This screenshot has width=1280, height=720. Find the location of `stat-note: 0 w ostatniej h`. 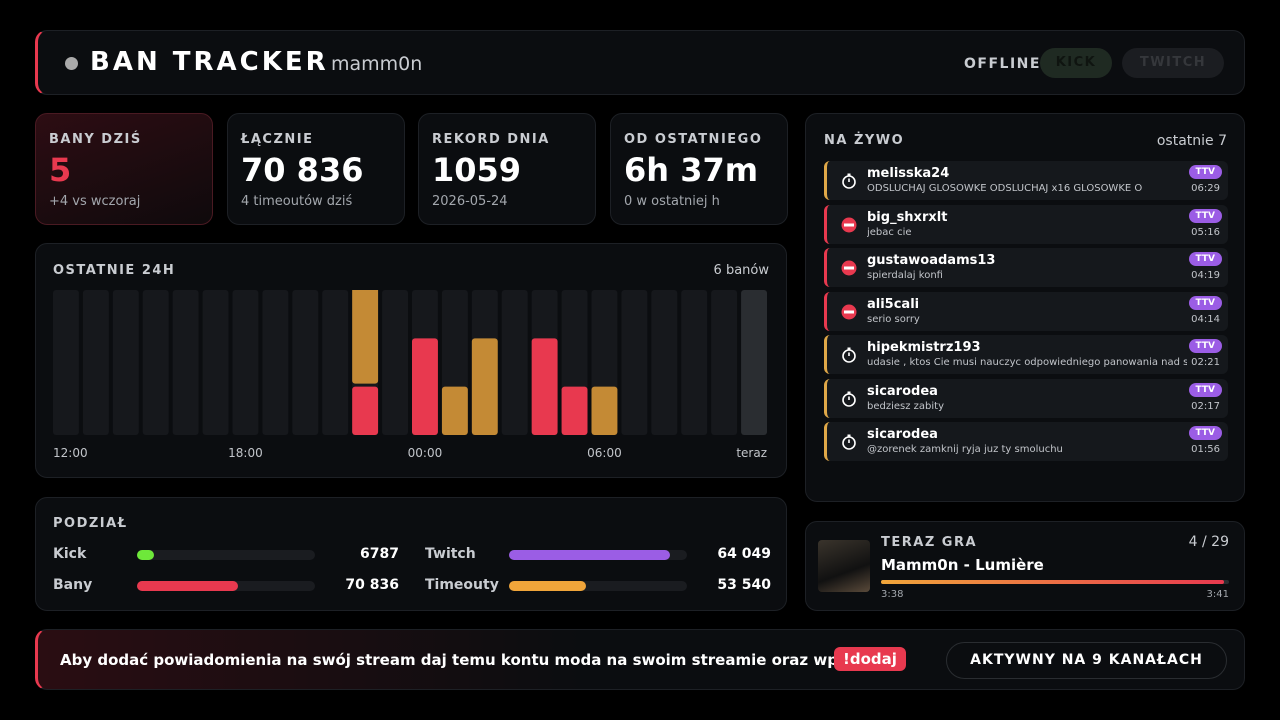

stat-note: 0 w ostatniej h is located at coordinates (672, 201).